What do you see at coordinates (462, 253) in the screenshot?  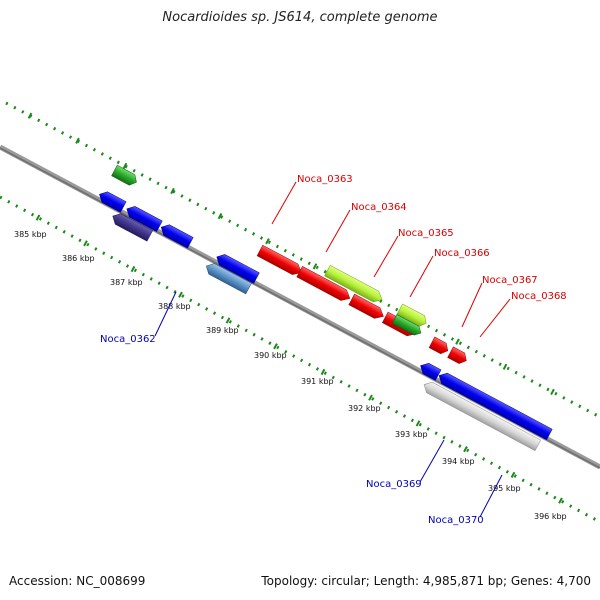 I see `gene-label-noca-0366: Noca_0366` at bounding box center [462, 253].